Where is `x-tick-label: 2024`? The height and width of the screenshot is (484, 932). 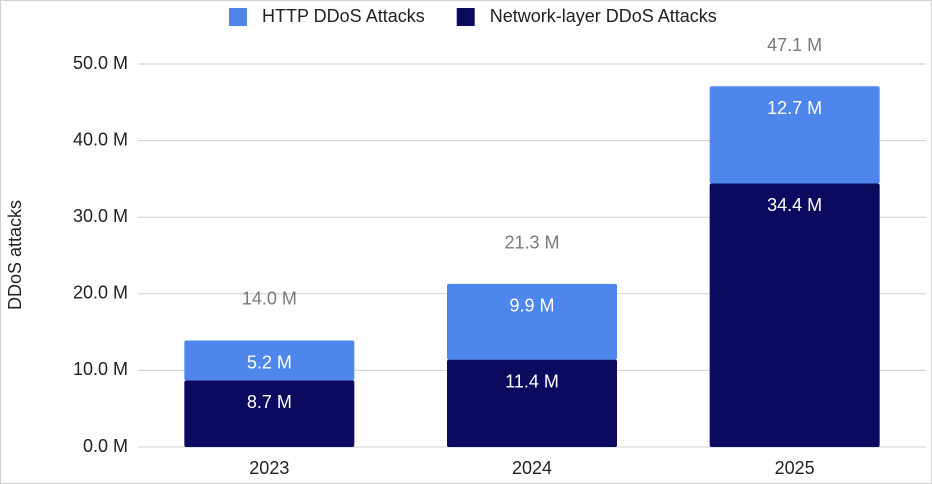 x-tick-label: 2024 is located at coordinates (532, 468).